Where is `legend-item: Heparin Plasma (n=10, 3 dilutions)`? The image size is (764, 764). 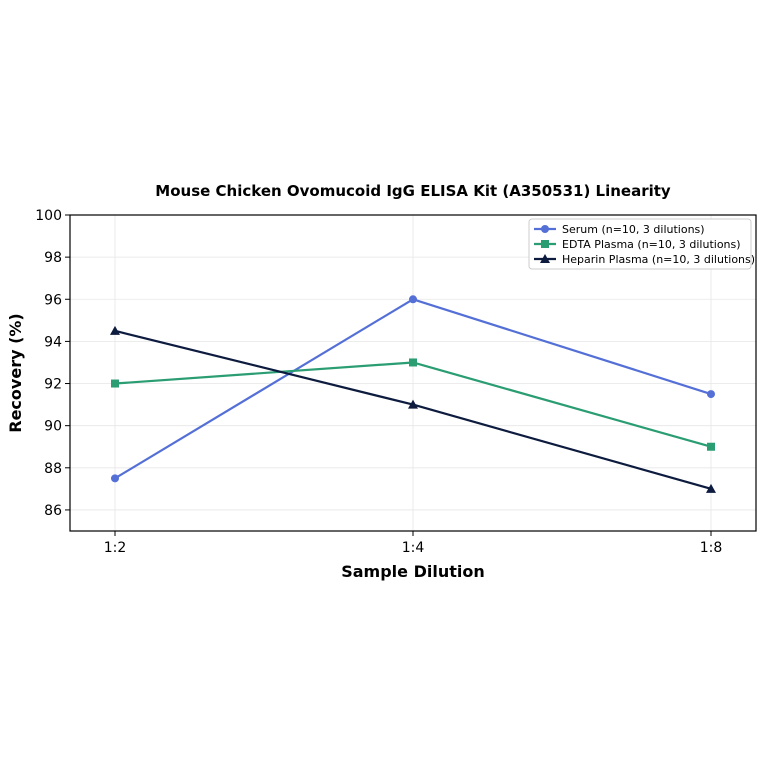 legend-item: Heparin Plasma (n=10, 3 dilutions) is located at coordinates (644, 259).